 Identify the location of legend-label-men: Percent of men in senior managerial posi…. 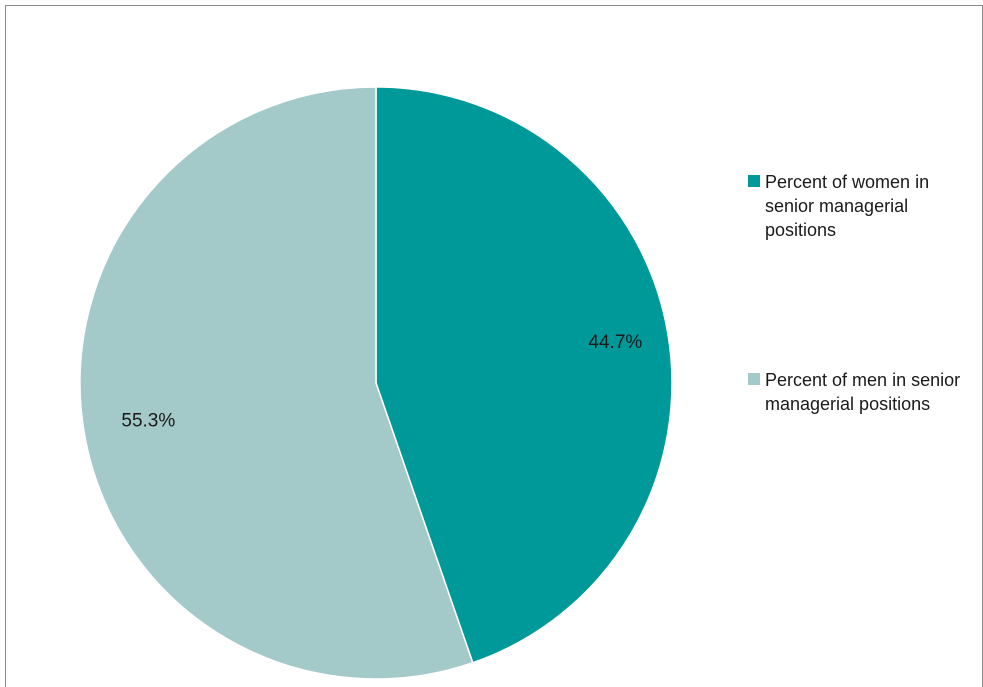
(863, 392).